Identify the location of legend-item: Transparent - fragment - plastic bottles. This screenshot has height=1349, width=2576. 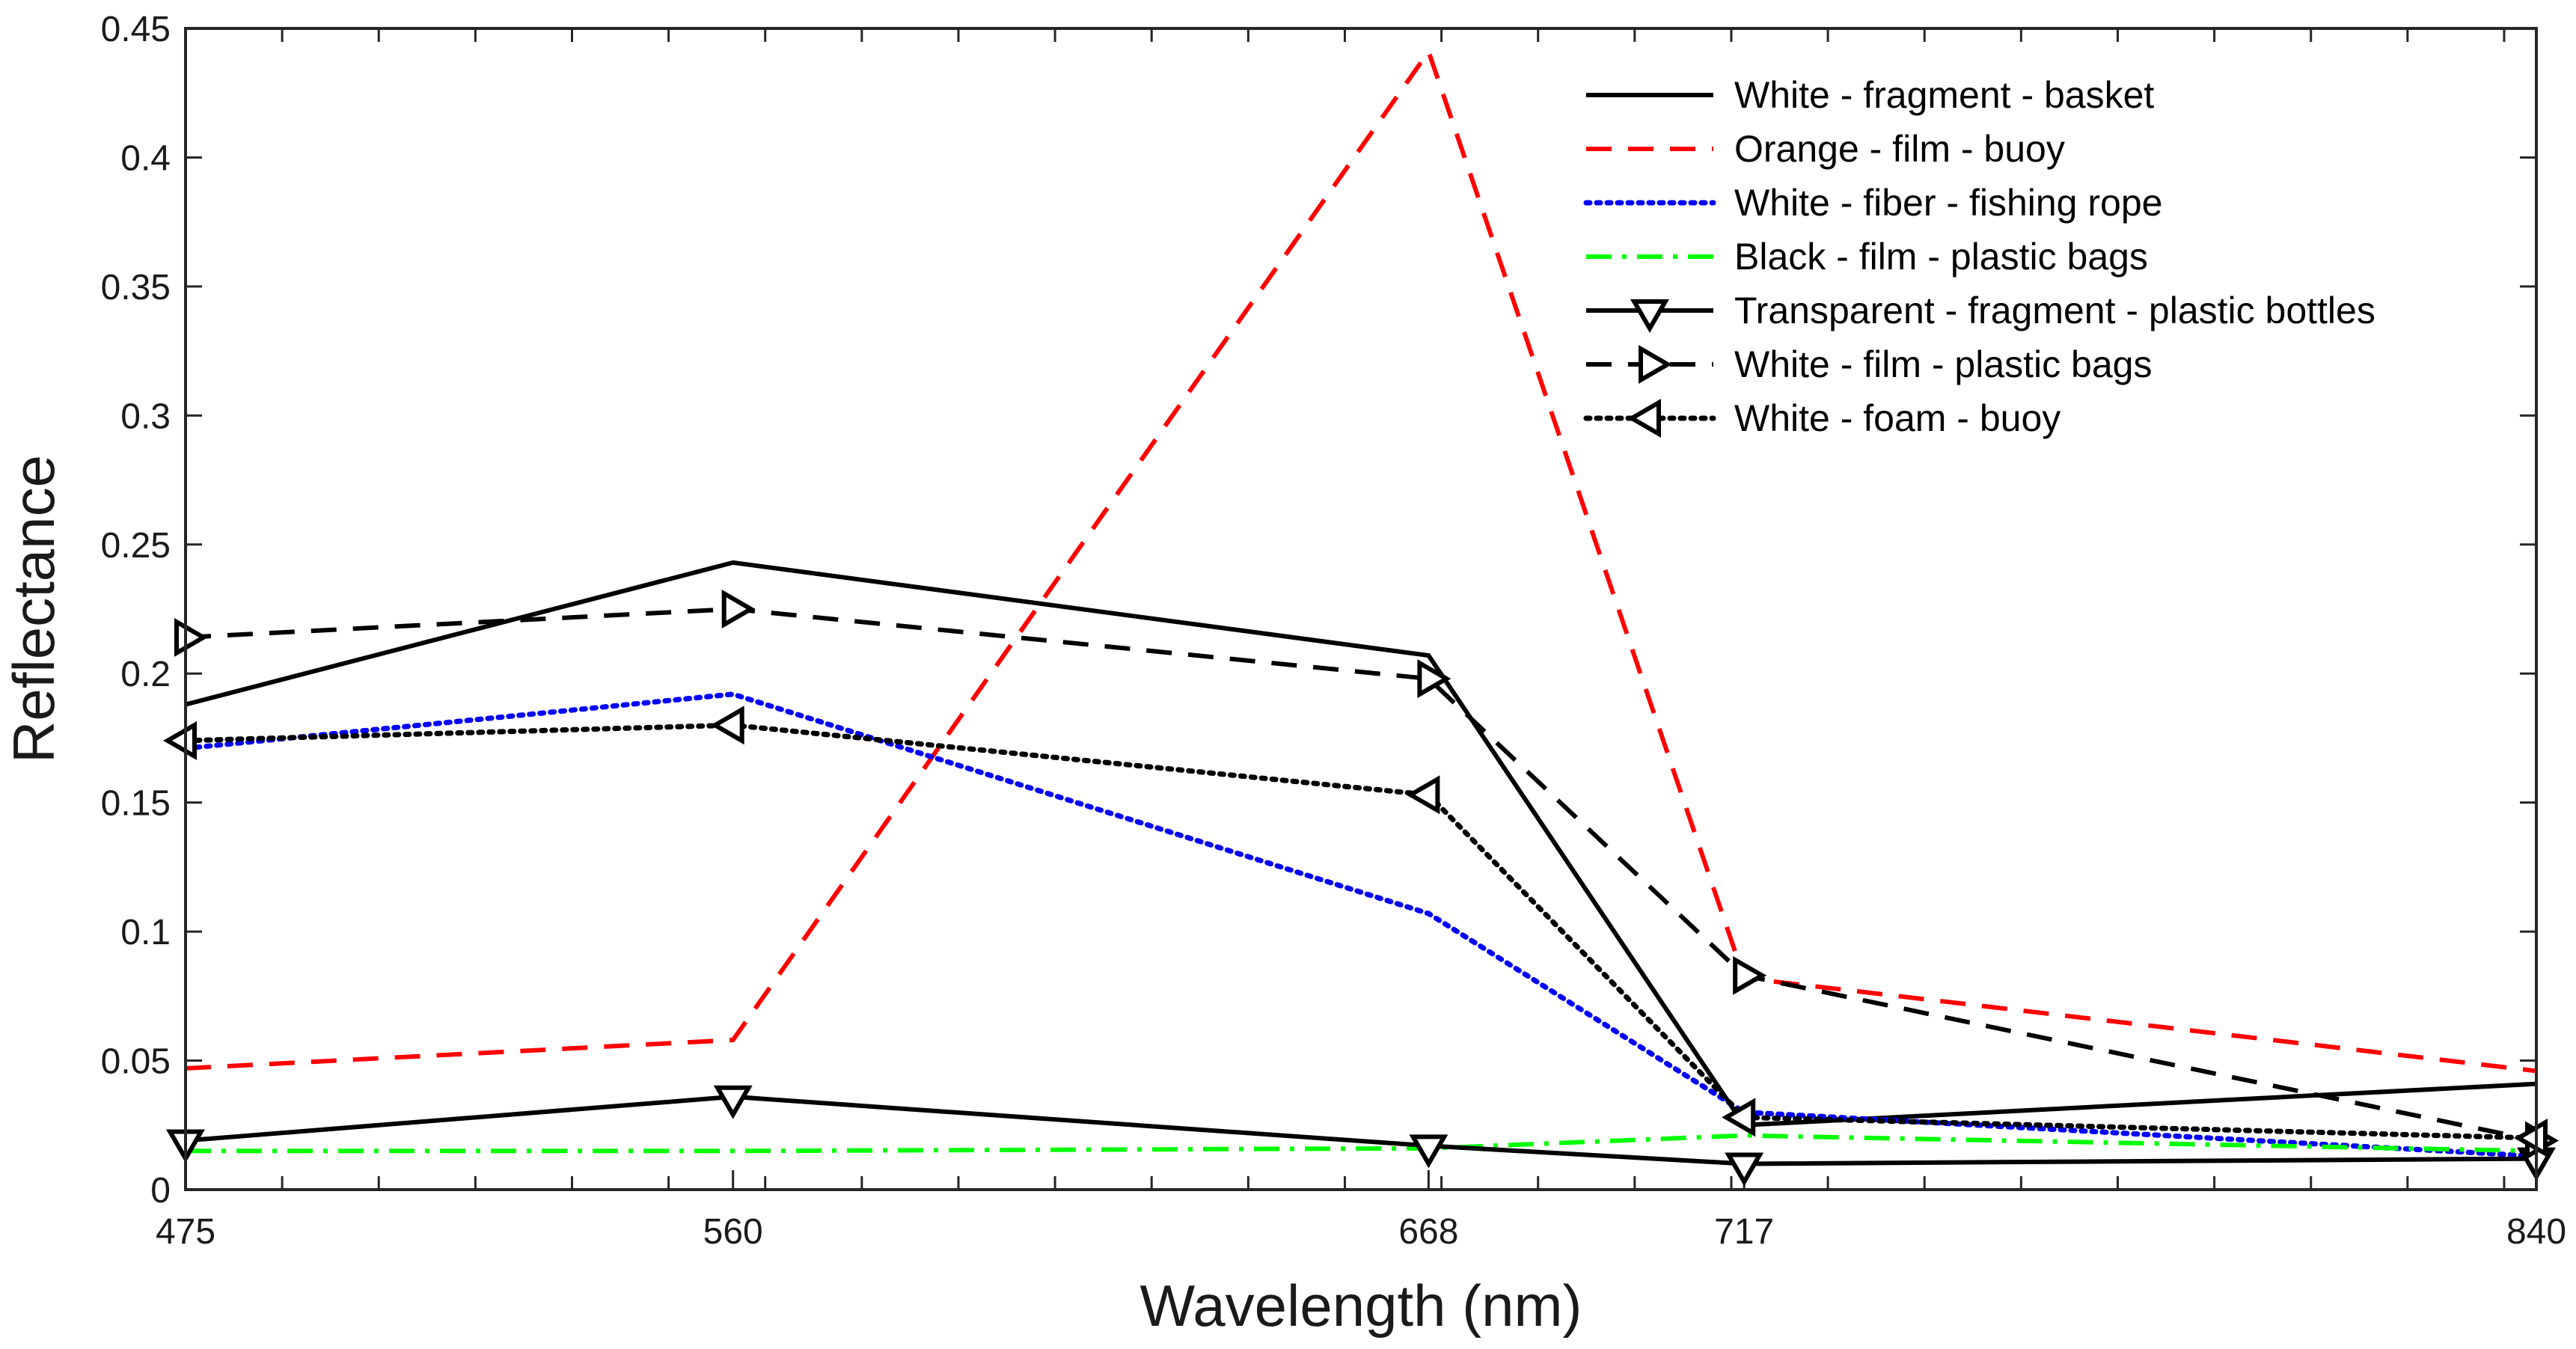
(1980, 311).